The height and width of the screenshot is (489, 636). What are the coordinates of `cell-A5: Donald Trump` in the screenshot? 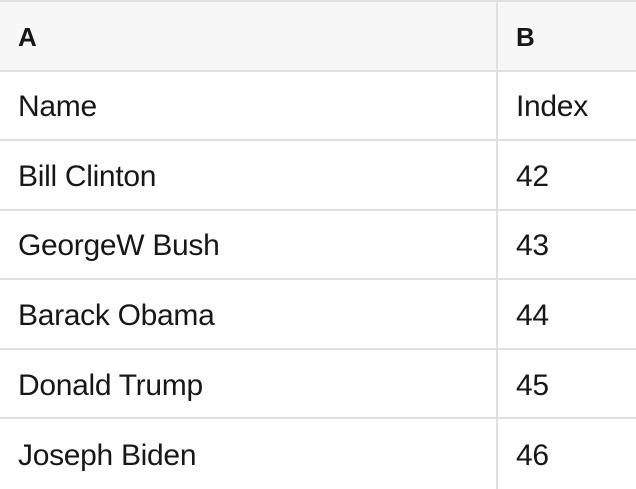 It's located at (249, 384).